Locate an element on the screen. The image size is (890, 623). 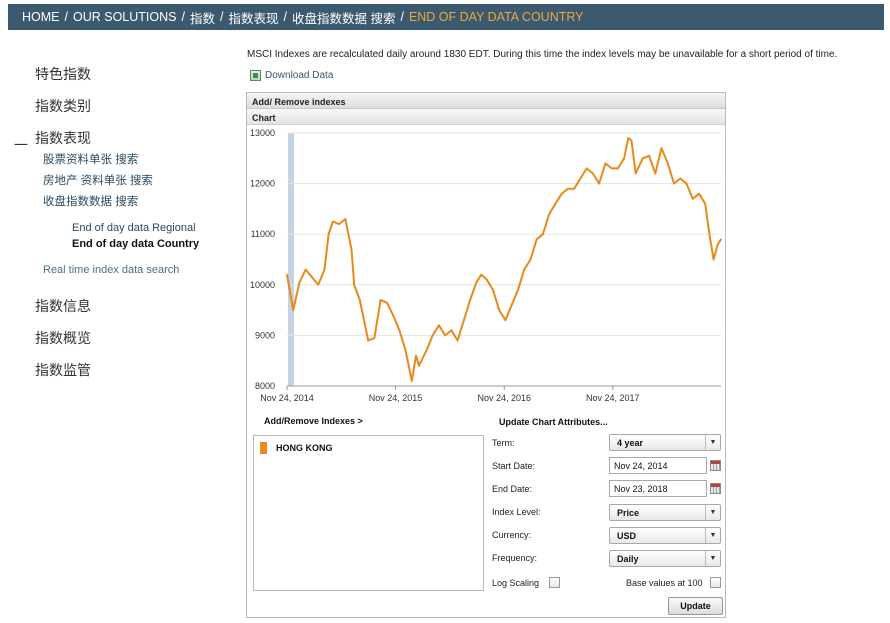
update-button: Update is located at coordinates (695, 606).